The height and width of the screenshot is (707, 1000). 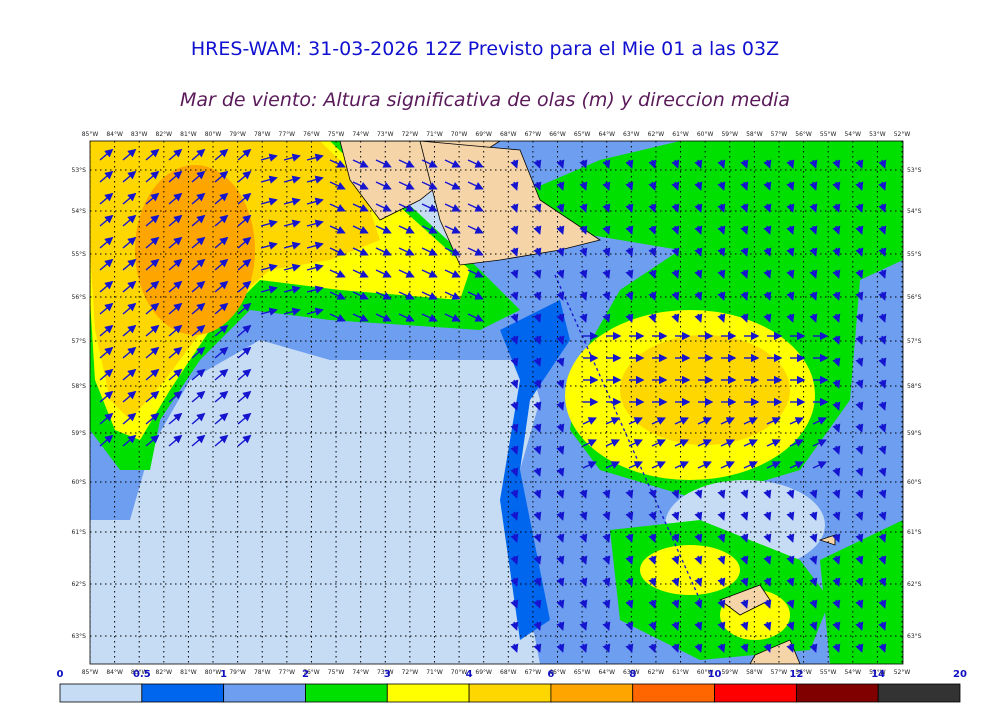 What do you see at coordinates (606, 672) in the screenshot?
I see `lon-label-bottom: 64°W` at bounding box center [606, 672].